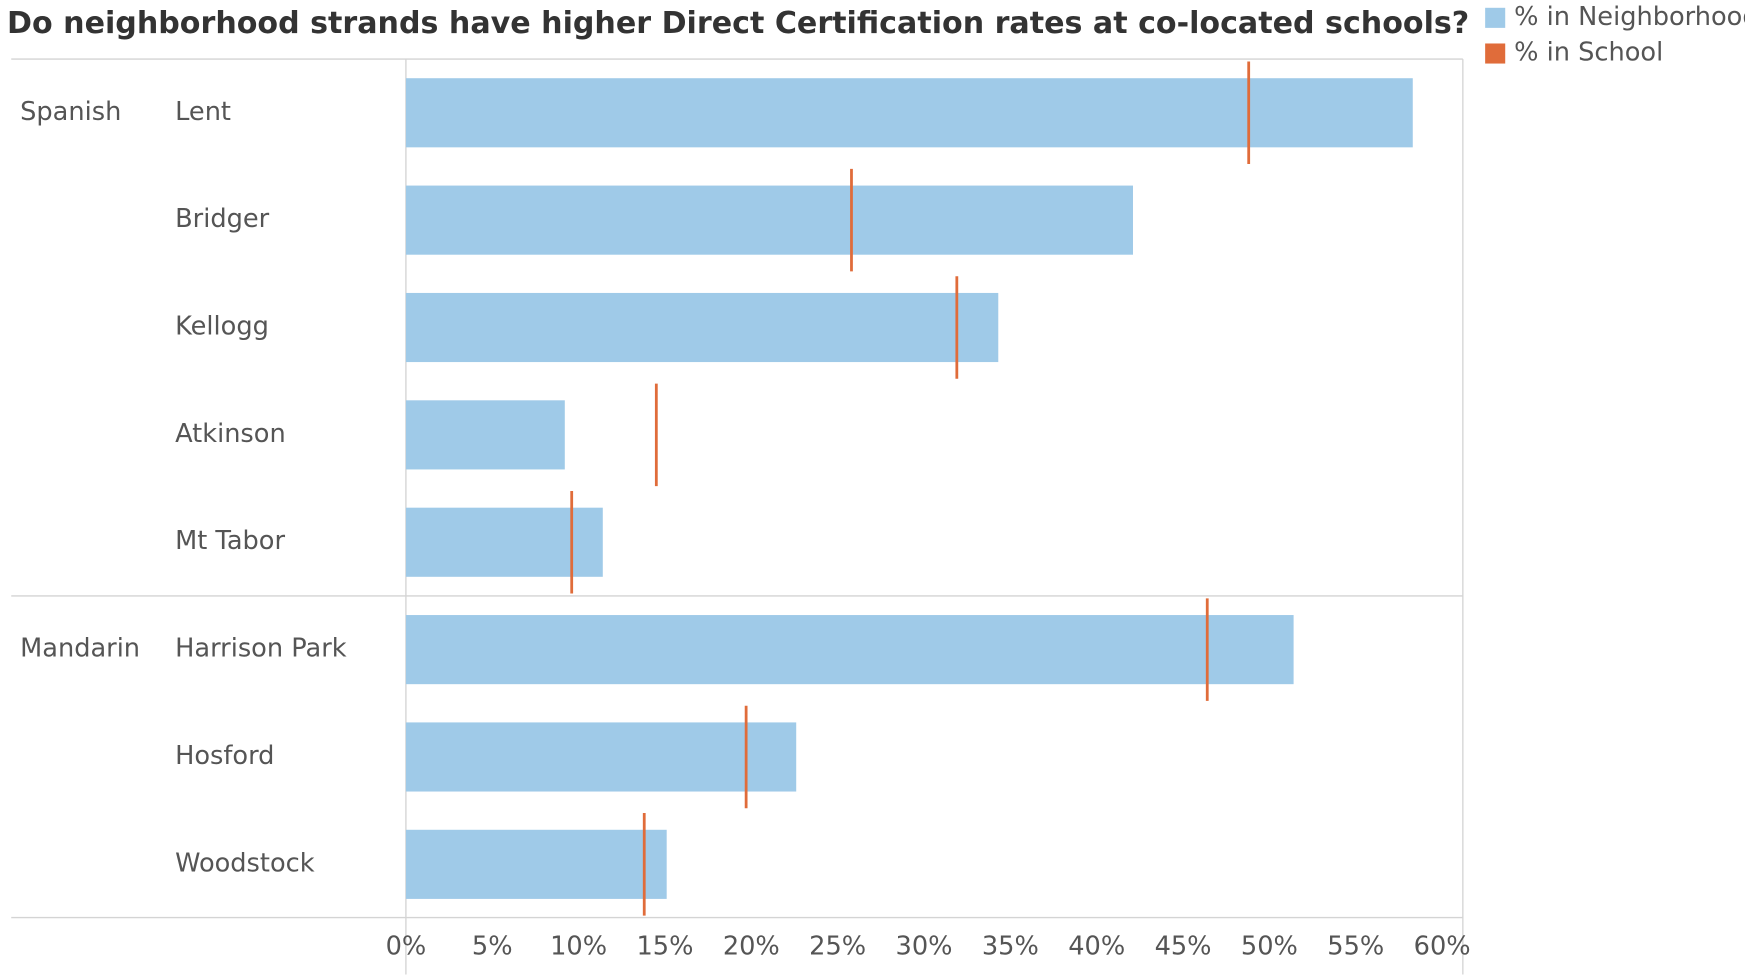 Image resolution: width=1745 pixels, height=975 pixels. What do you see at coordinates (261, 649) in the screenshot?
I see `row-label: Harrison Park` at bounding box center [261, 649].